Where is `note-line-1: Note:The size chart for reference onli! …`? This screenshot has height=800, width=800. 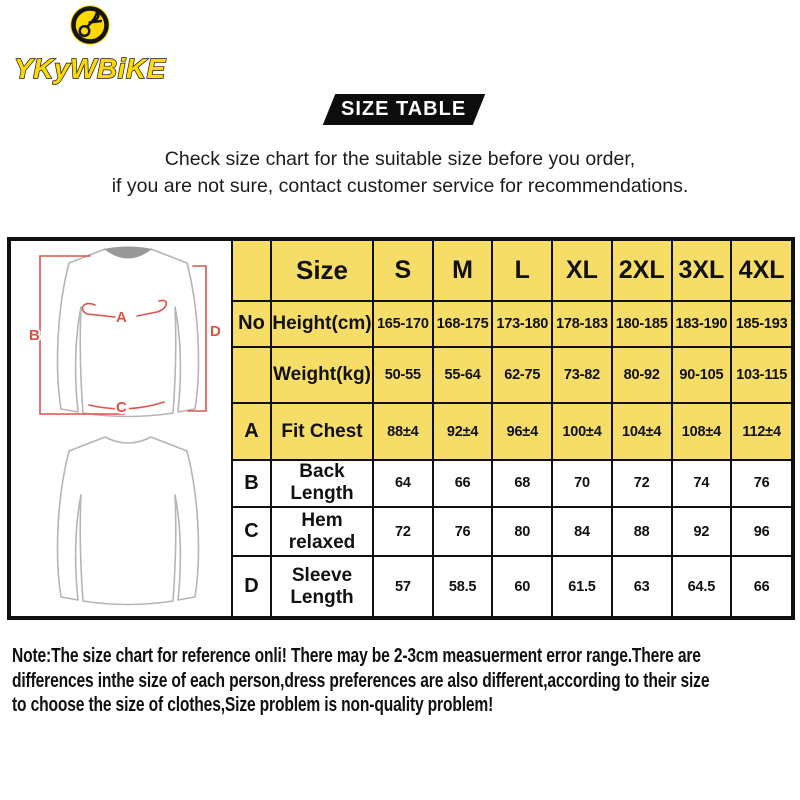 note-line-1: Note:The size chart for reference onli! … is located at coordinates (356, 656).